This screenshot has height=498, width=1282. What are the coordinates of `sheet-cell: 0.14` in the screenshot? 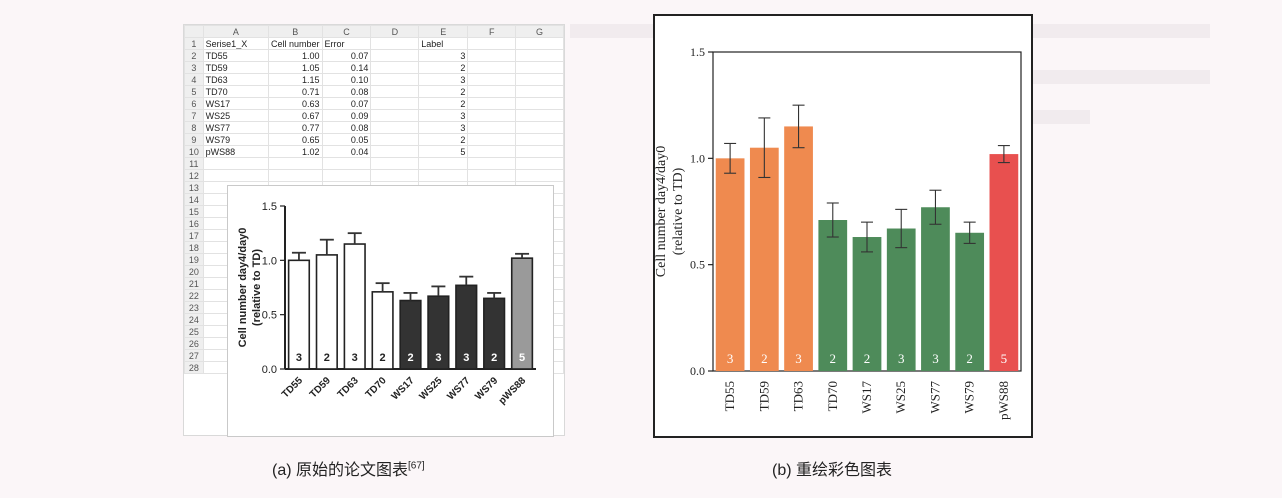 It's located at (346, 67).